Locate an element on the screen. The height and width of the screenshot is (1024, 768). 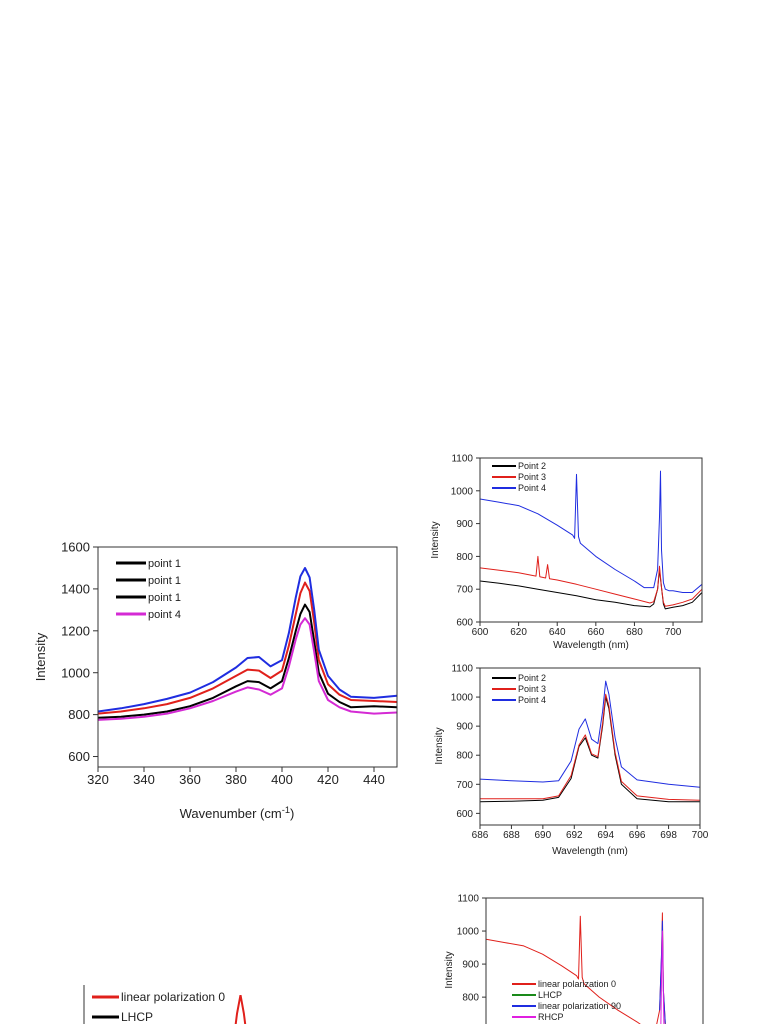
x-tick-label: 380 is located at coordinates (236, 779).